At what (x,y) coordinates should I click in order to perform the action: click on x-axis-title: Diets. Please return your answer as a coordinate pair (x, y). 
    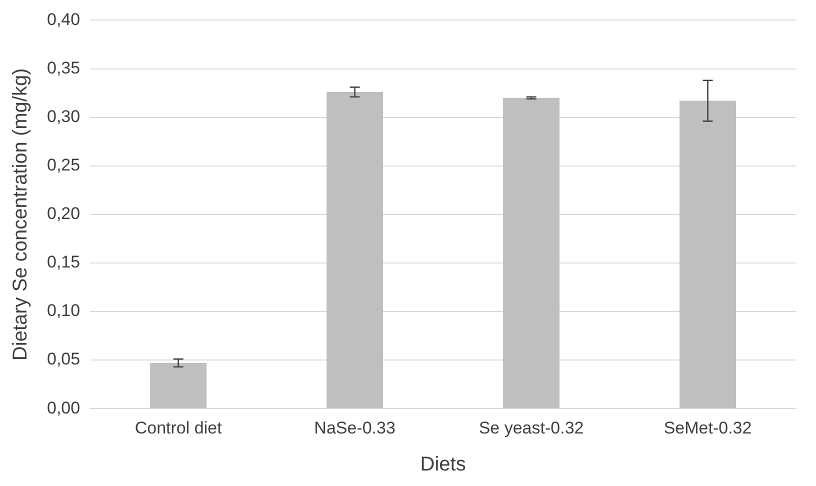
    Looking at the image, I should click on (443, 465).